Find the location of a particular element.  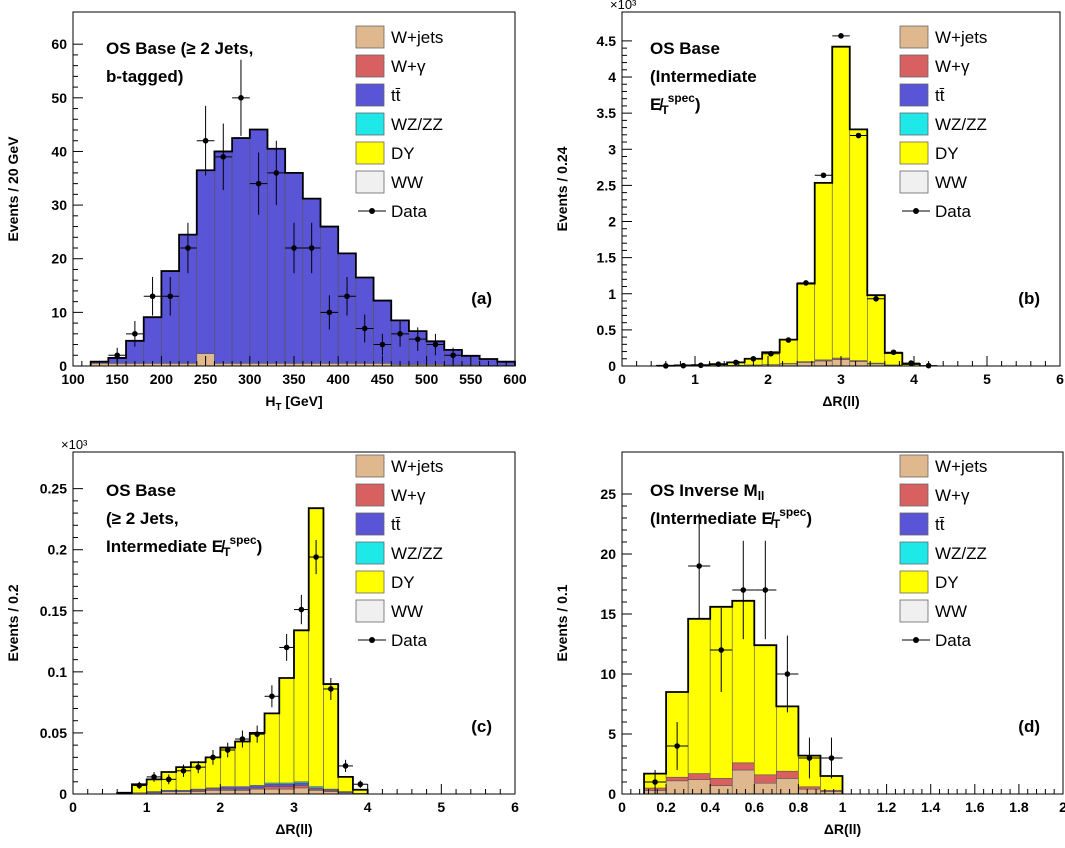

x-tick-label: 5 is located at coordinates (987, 379).